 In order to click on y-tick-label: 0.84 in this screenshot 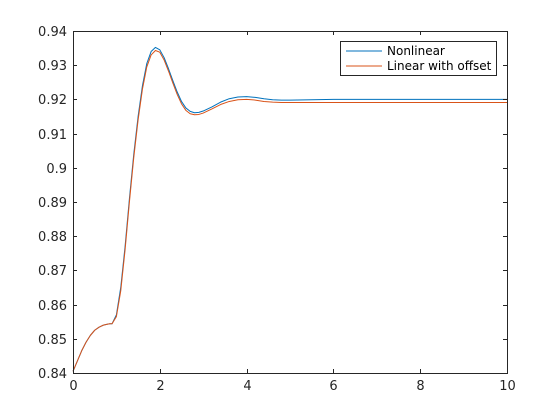, I will do `click(52, 374)`.